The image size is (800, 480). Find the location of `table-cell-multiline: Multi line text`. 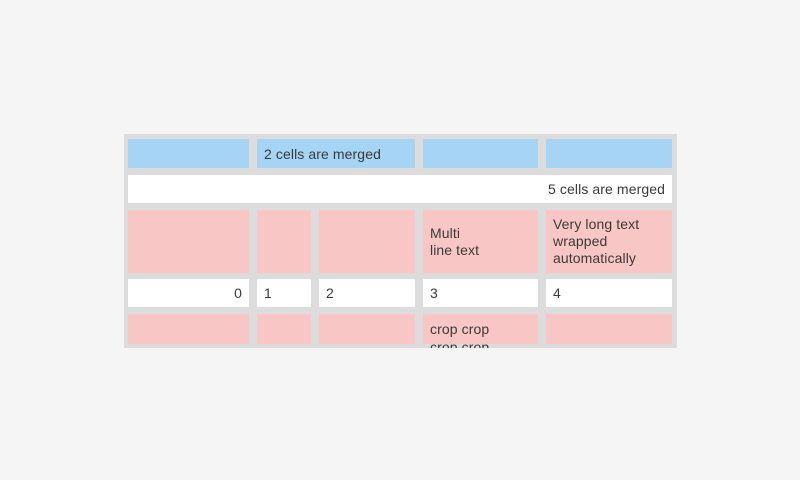

table-cell-multiline: Multi line text is located at coordinates (480, 241).